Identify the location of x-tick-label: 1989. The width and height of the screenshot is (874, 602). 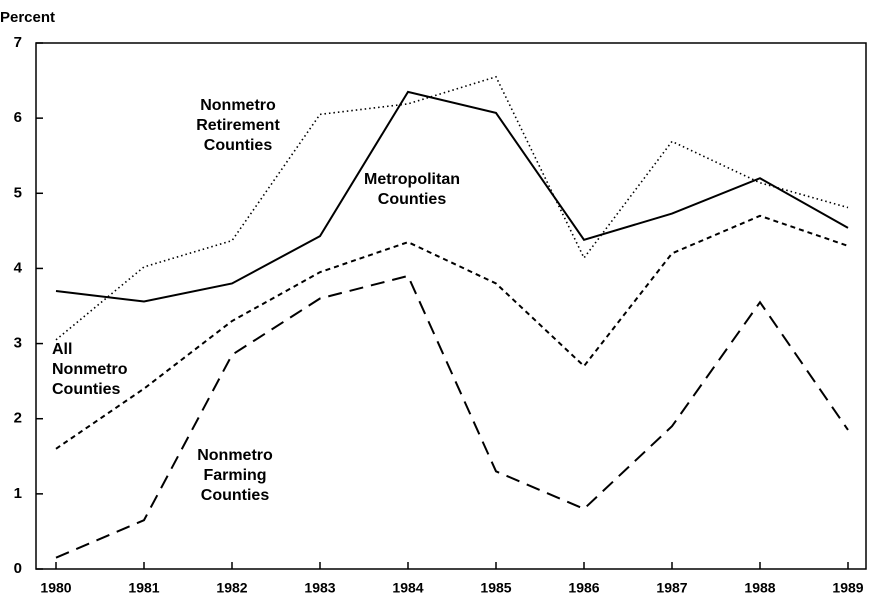
(847, 588).